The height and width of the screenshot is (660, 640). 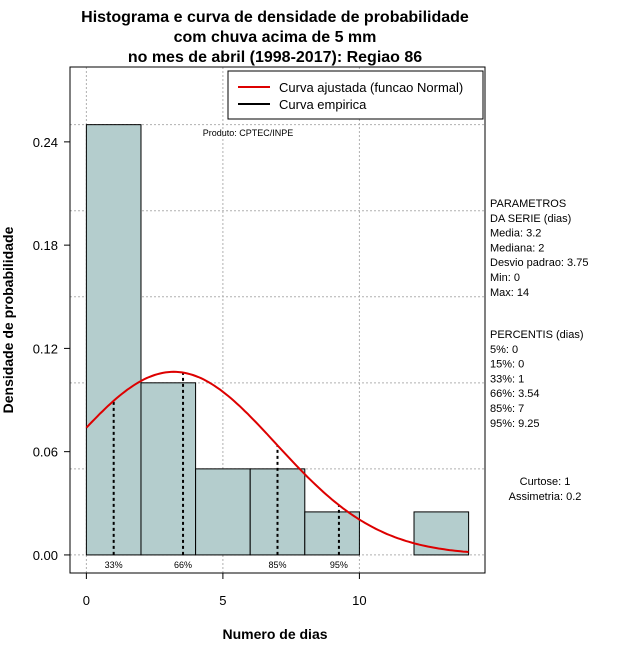 I want to click on params-line-5: Desvio padrao: 3.75, so click(x=539, y=263).